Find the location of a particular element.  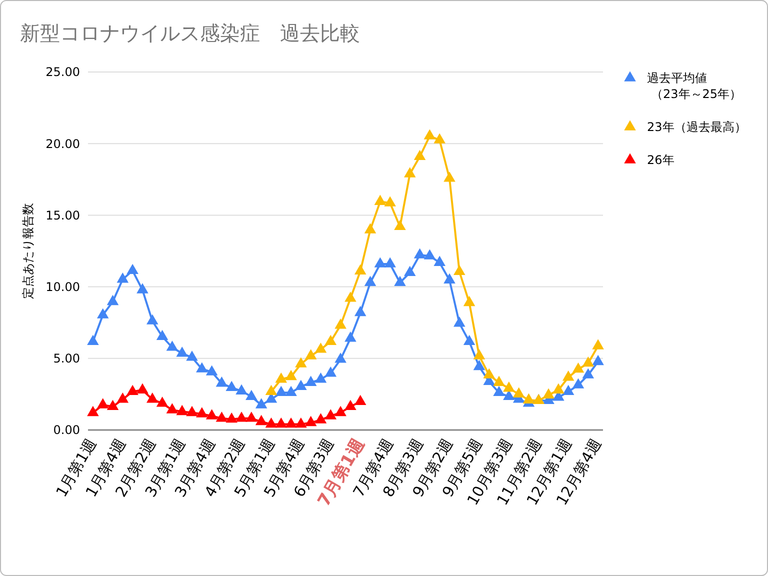

y-tick-label: 5.00 is located at coordinates (66, 359).